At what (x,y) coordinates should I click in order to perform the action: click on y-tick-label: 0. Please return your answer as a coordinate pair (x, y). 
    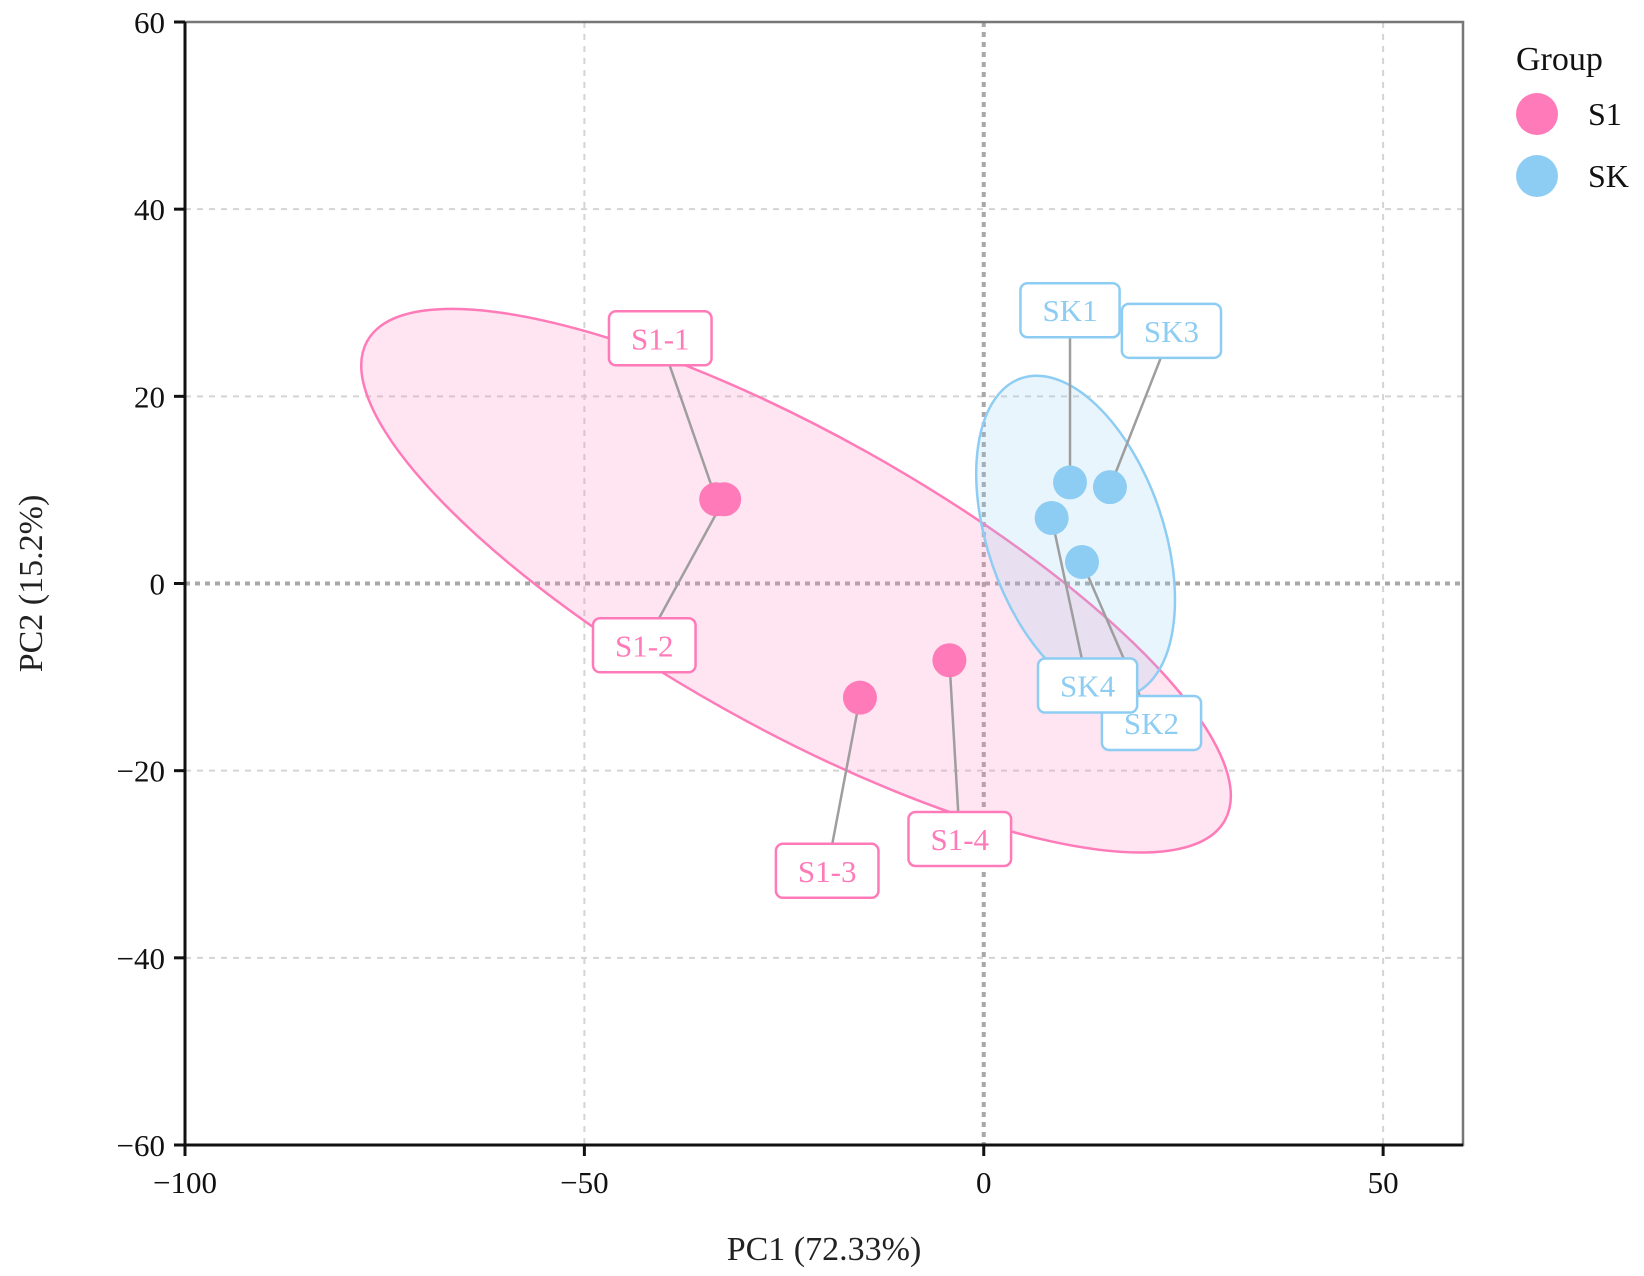
    Looking at the image, I should click on (158, 584).